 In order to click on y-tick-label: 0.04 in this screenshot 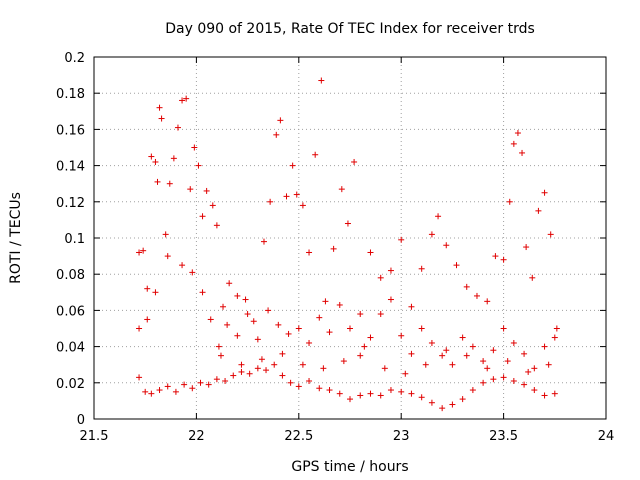, I will do `click(70, 348)`.